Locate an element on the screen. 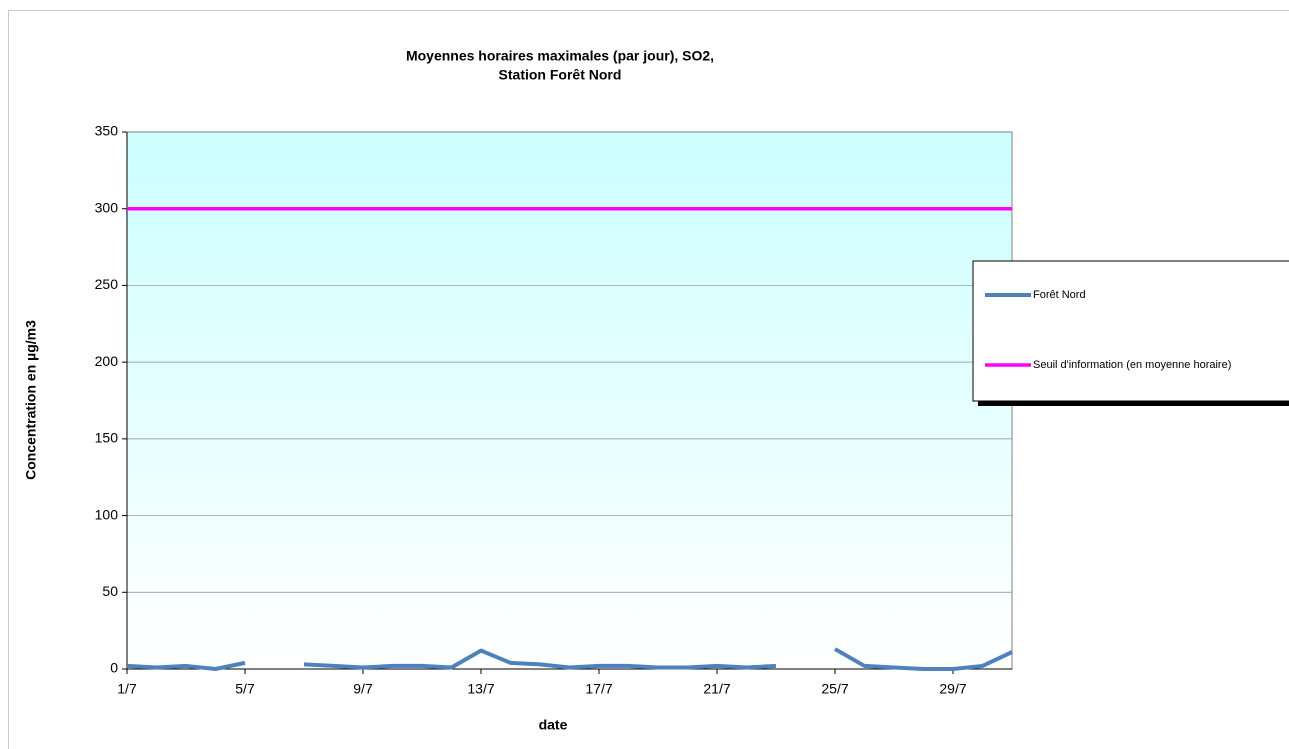 The image size is (1289, 749). x-tick-label: 17/7 is located at coordinates (598, 689).